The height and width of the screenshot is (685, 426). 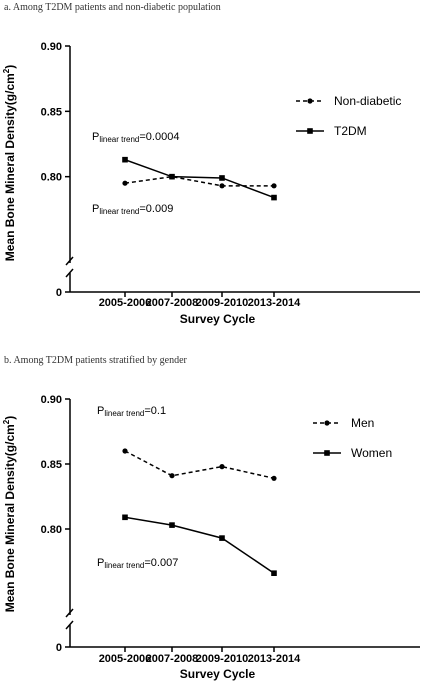 I want to click on legend-label: Women, so click(x=371, y=453).